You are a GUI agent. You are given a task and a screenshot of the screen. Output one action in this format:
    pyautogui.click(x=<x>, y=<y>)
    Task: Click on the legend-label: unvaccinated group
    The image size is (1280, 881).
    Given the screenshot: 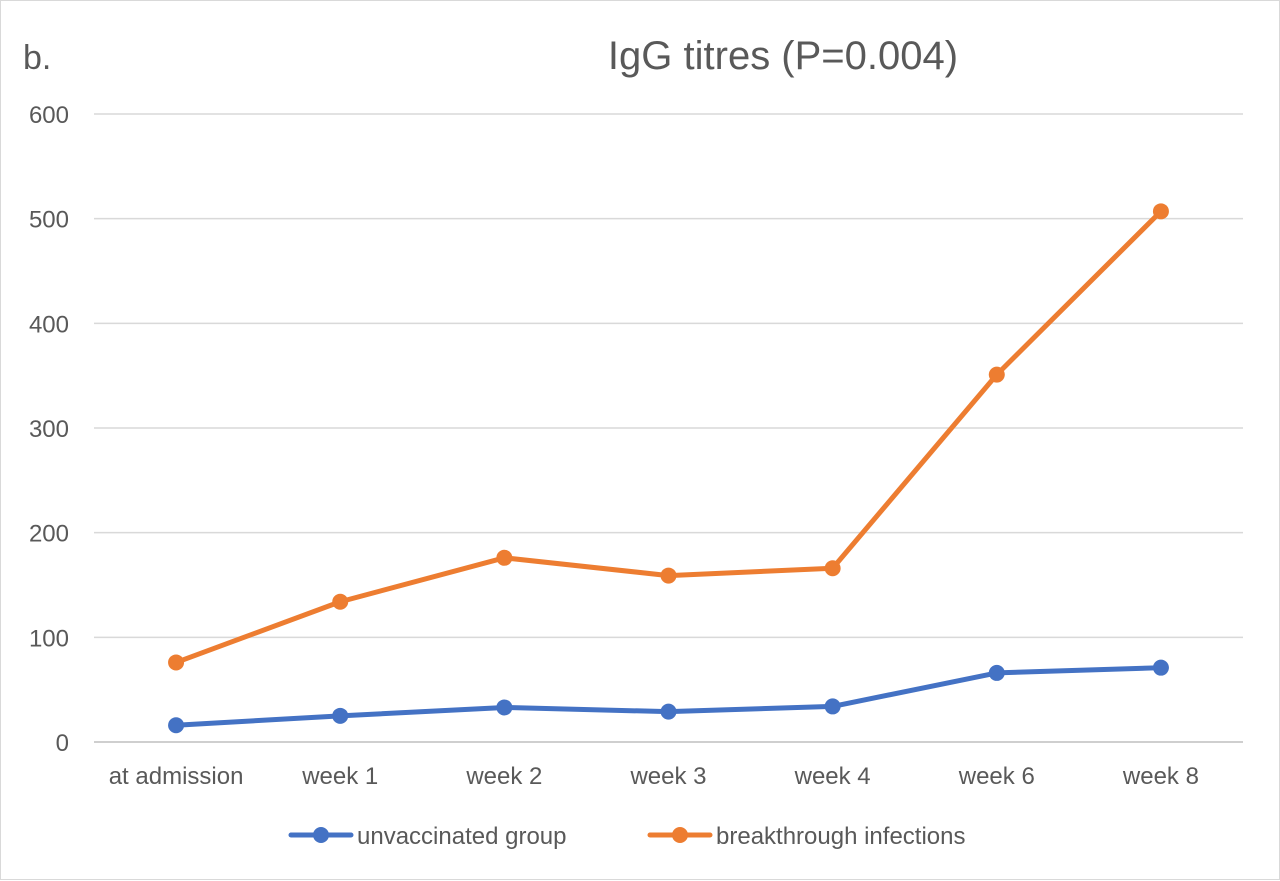 What is the action you would take?
    pyautogui.click(x=461, y=836)
    